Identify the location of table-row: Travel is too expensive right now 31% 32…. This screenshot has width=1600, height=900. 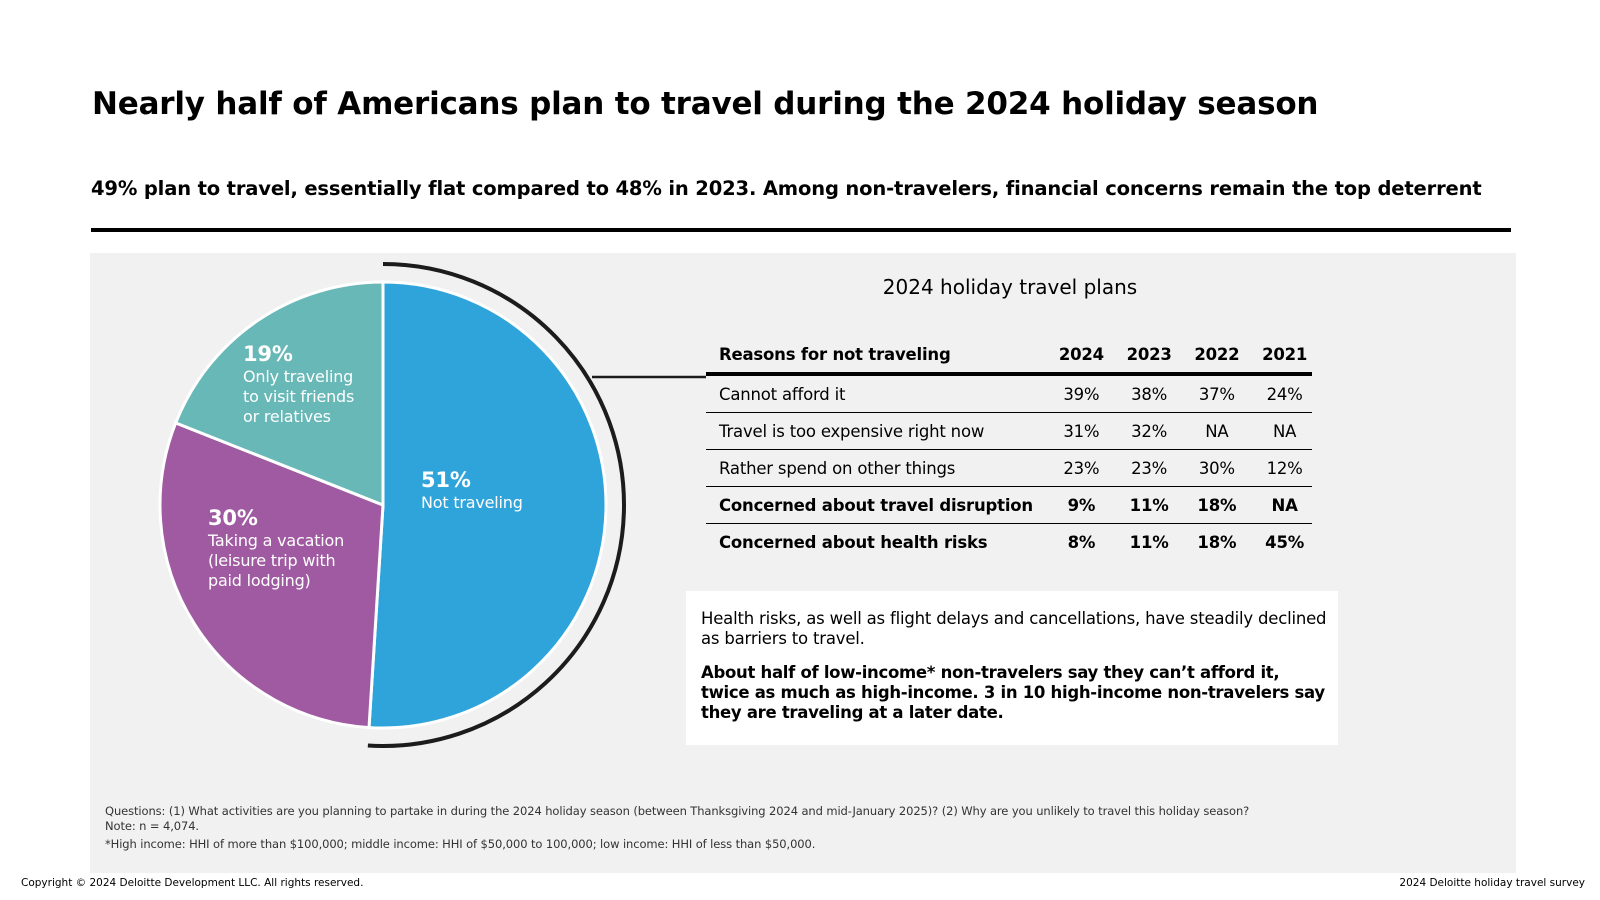
(1009, 431).